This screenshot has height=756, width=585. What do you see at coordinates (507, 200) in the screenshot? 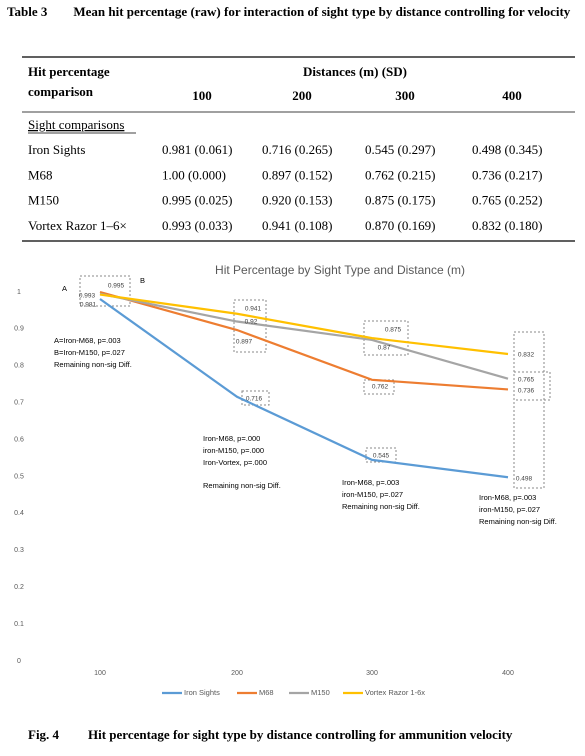
I see `table-cell: 0.765 (0.252)` at bounding box center [507, 200].